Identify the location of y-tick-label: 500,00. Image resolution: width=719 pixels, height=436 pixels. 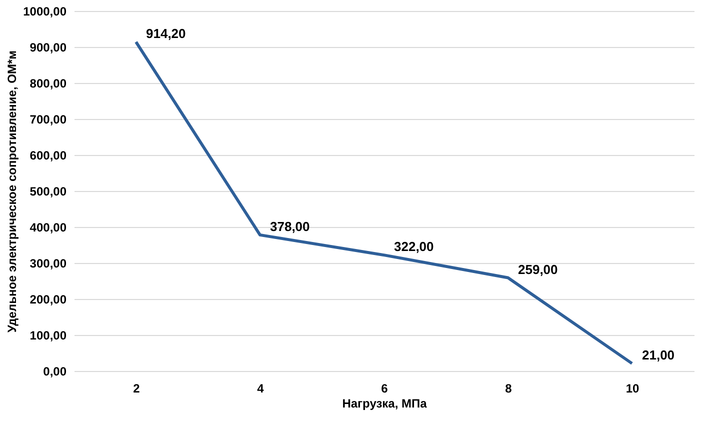
(48, 191).